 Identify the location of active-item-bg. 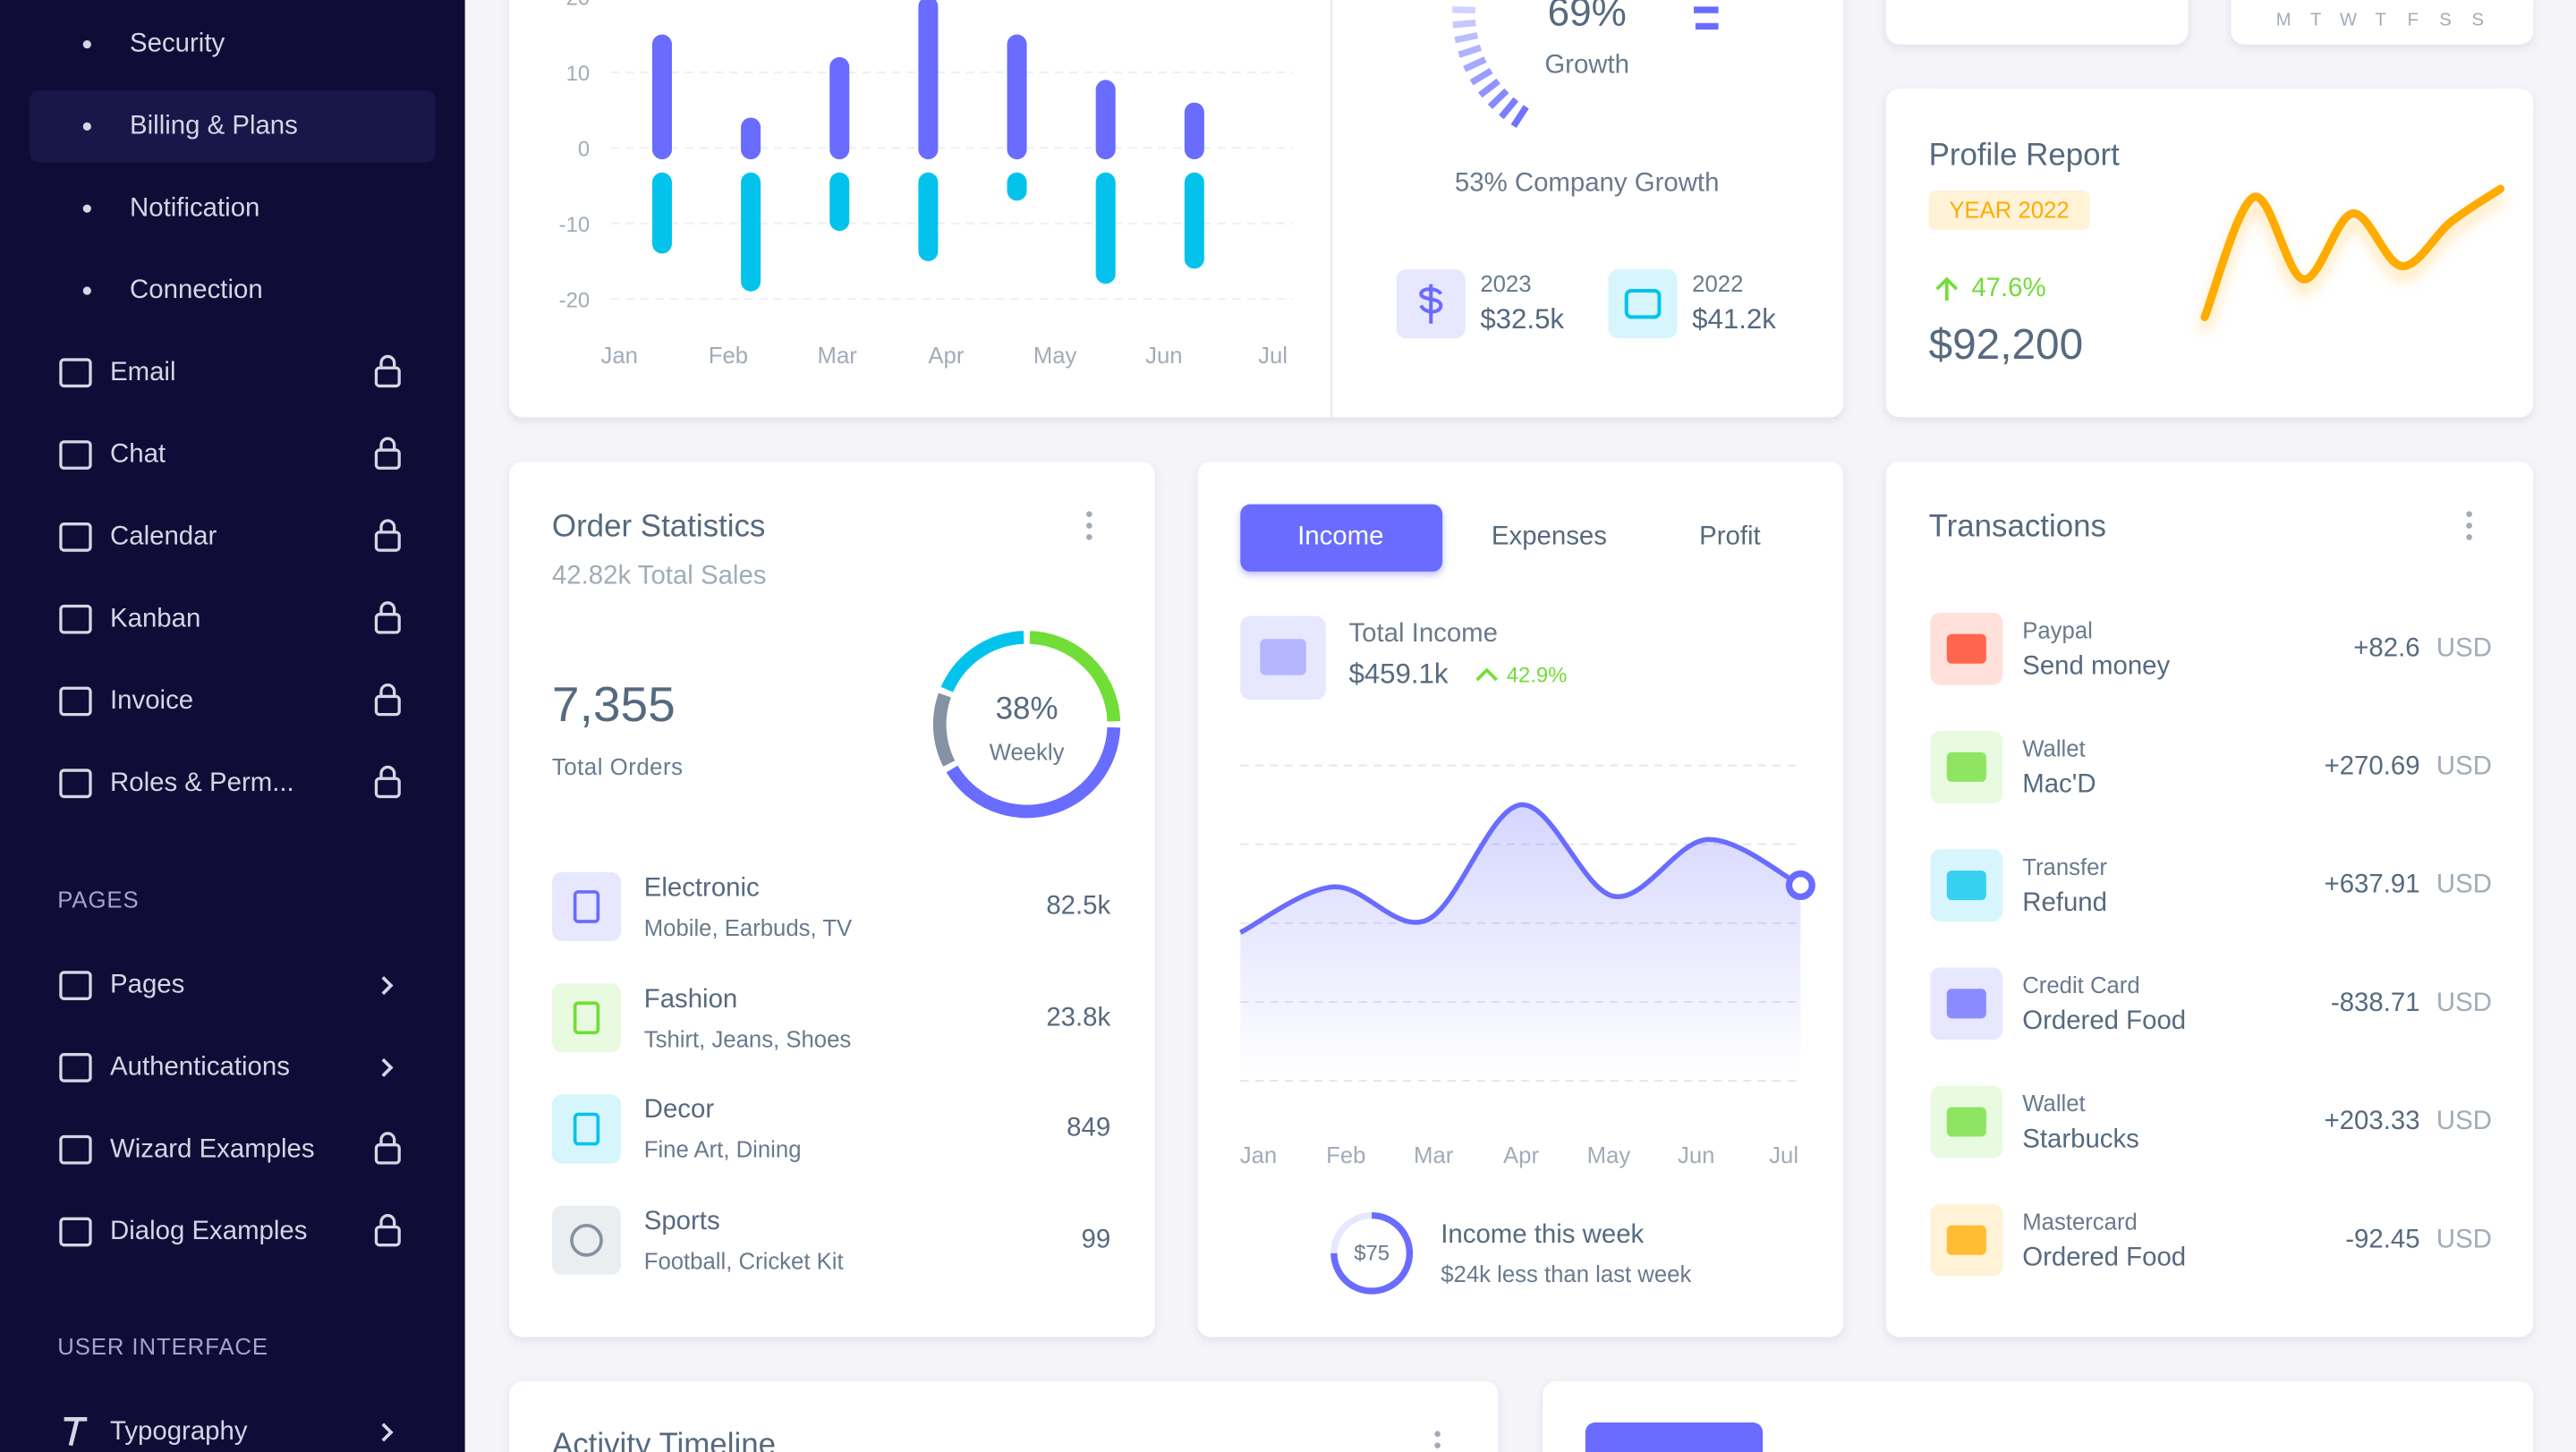
(233, 126).